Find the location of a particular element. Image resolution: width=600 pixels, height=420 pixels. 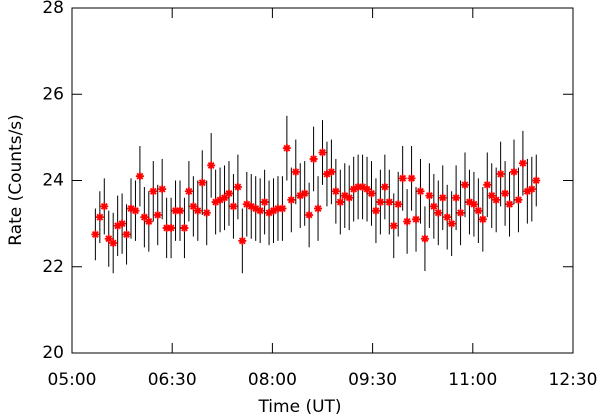

x-tick-label: 09:30 is located at coordinates (372, 380).